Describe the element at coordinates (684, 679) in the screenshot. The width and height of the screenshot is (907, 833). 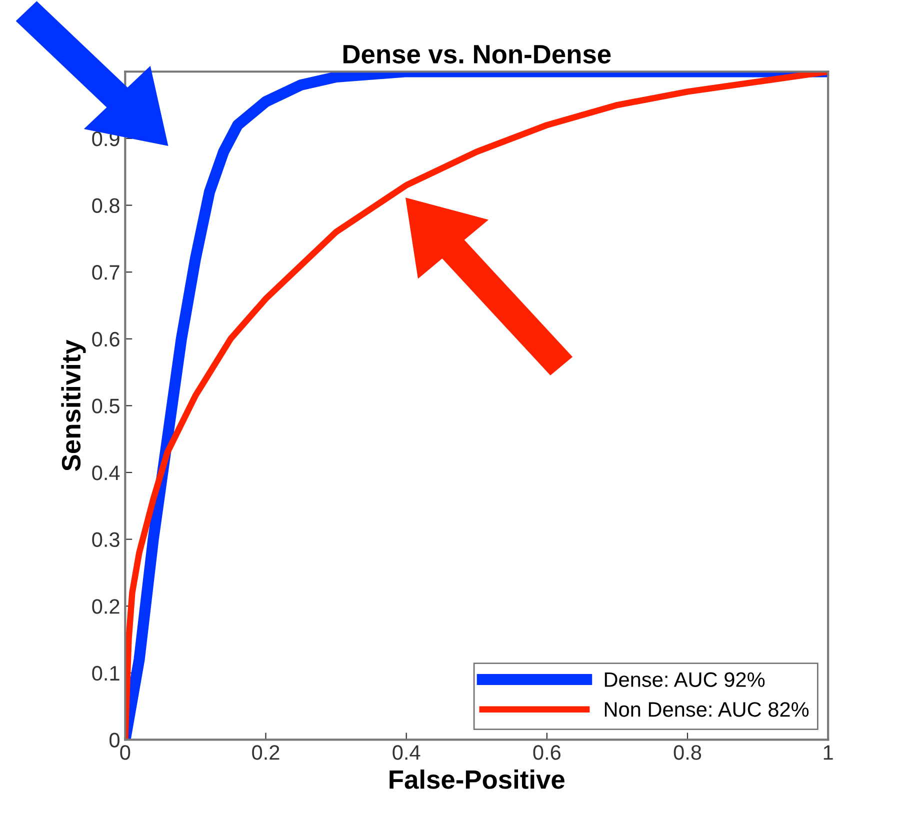
I see `legend-label: Dense: AUC 92%` at that location.